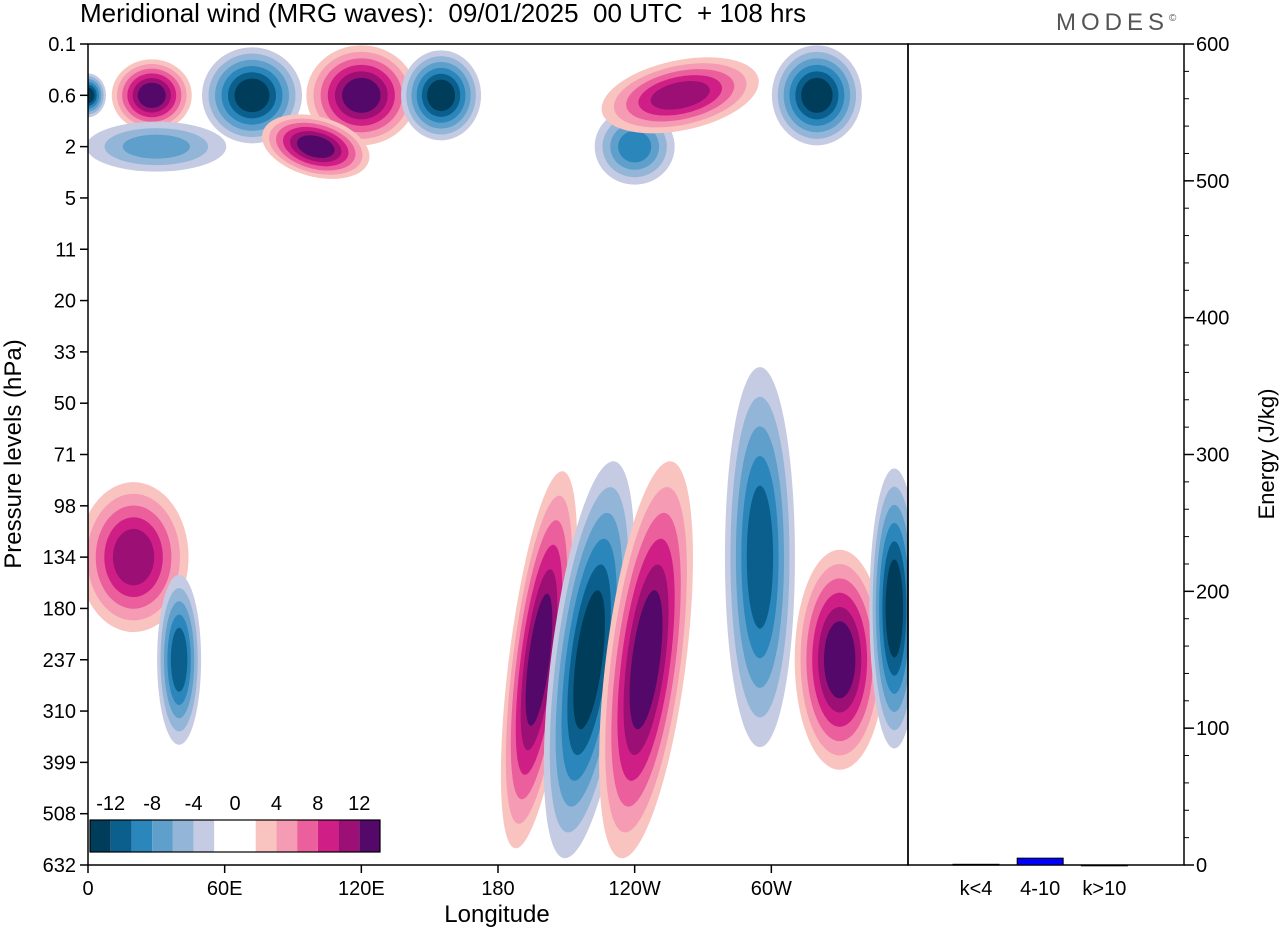 This screenshot has width=1280, height=930. I want to click on y-tick-label: 237, so click(59, 661).